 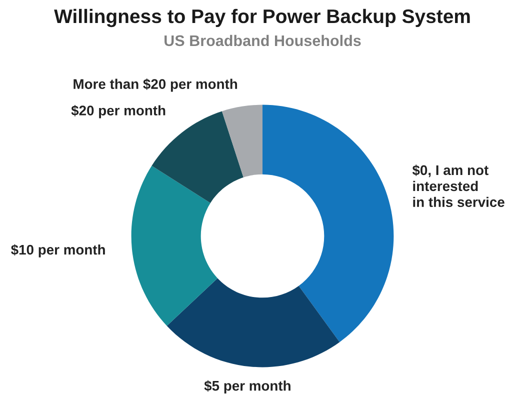 What do you see at coordinates (262, 18) in the screenshot?
I see `chart-title: Willingness to Pay for Power Backup System` at bounding box center [262, 18].